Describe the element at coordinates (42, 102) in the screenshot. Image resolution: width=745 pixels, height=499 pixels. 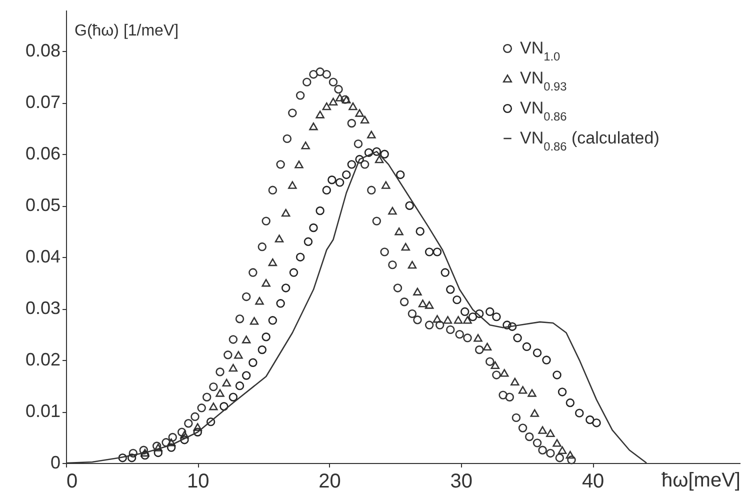
I see `y-tick-label: 0.07` at that location.